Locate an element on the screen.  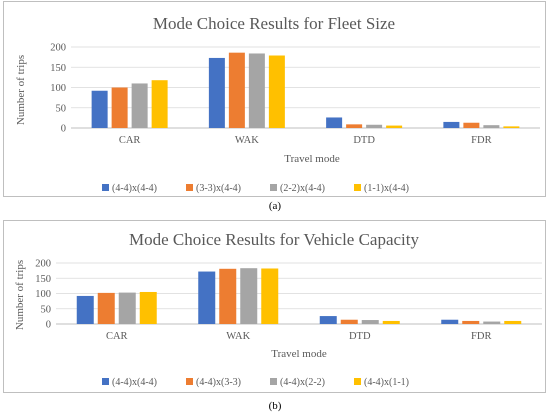
legend-label: (1-1)x(4-4) is located at coordinates (386, 188).